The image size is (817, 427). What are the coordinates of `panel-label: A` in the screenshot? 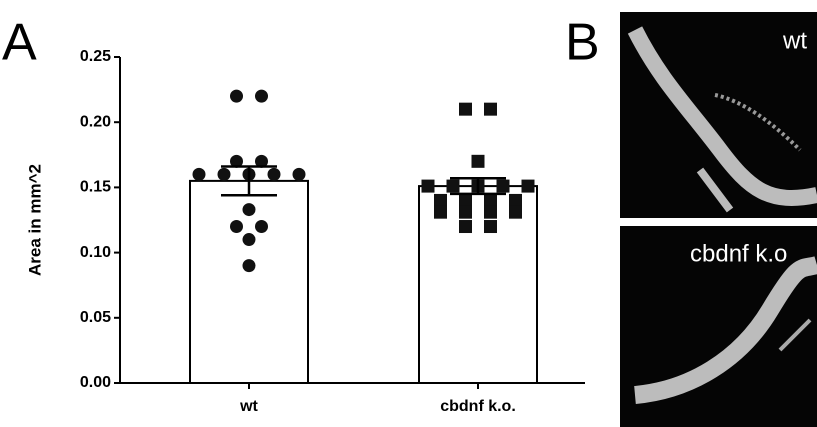 It's located at (19, 43).